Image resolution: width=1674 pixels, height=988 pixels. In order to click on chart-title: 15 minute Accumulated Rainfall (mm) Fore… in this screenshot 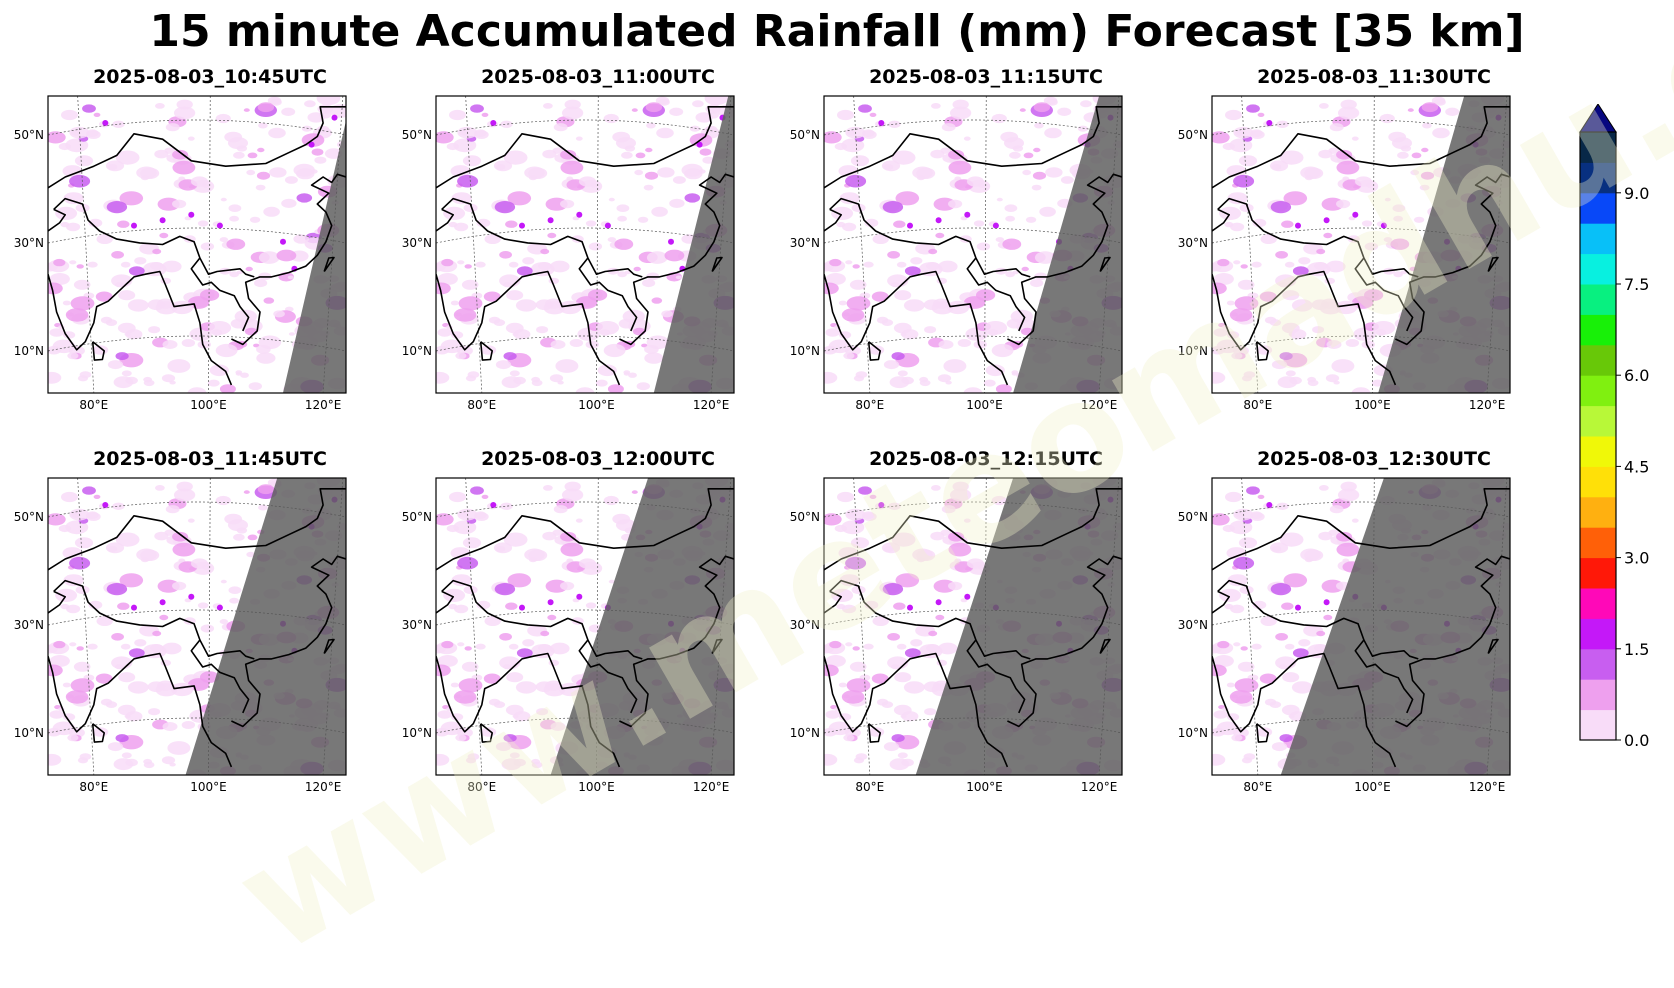, I will do `click(837, 31)`.